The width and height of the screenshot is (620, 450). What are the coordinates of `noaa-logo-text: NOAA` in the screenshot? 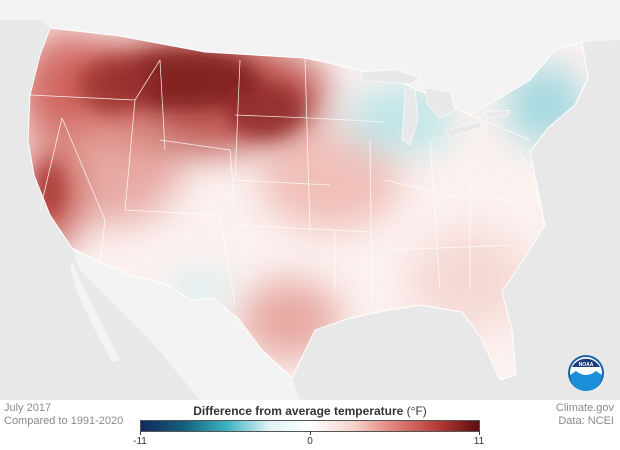 It's located at (586, 365).